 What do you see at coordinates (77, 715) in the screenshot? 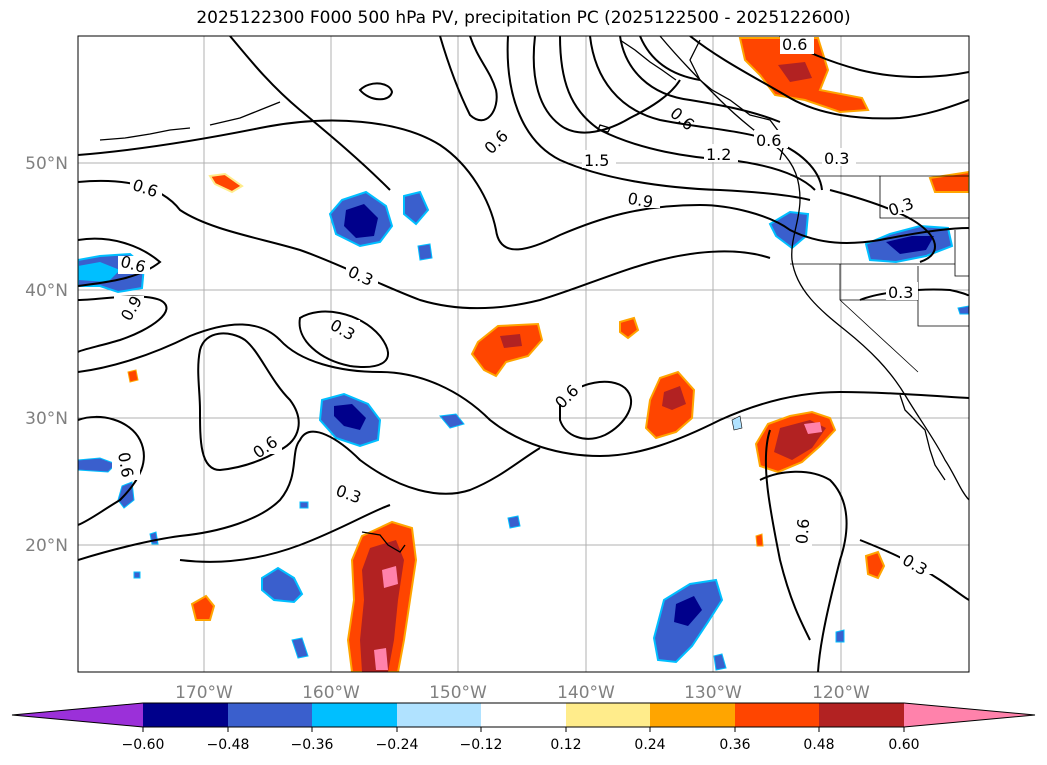
I see `colorbar-extension-min` at bounding box center [77, 715].